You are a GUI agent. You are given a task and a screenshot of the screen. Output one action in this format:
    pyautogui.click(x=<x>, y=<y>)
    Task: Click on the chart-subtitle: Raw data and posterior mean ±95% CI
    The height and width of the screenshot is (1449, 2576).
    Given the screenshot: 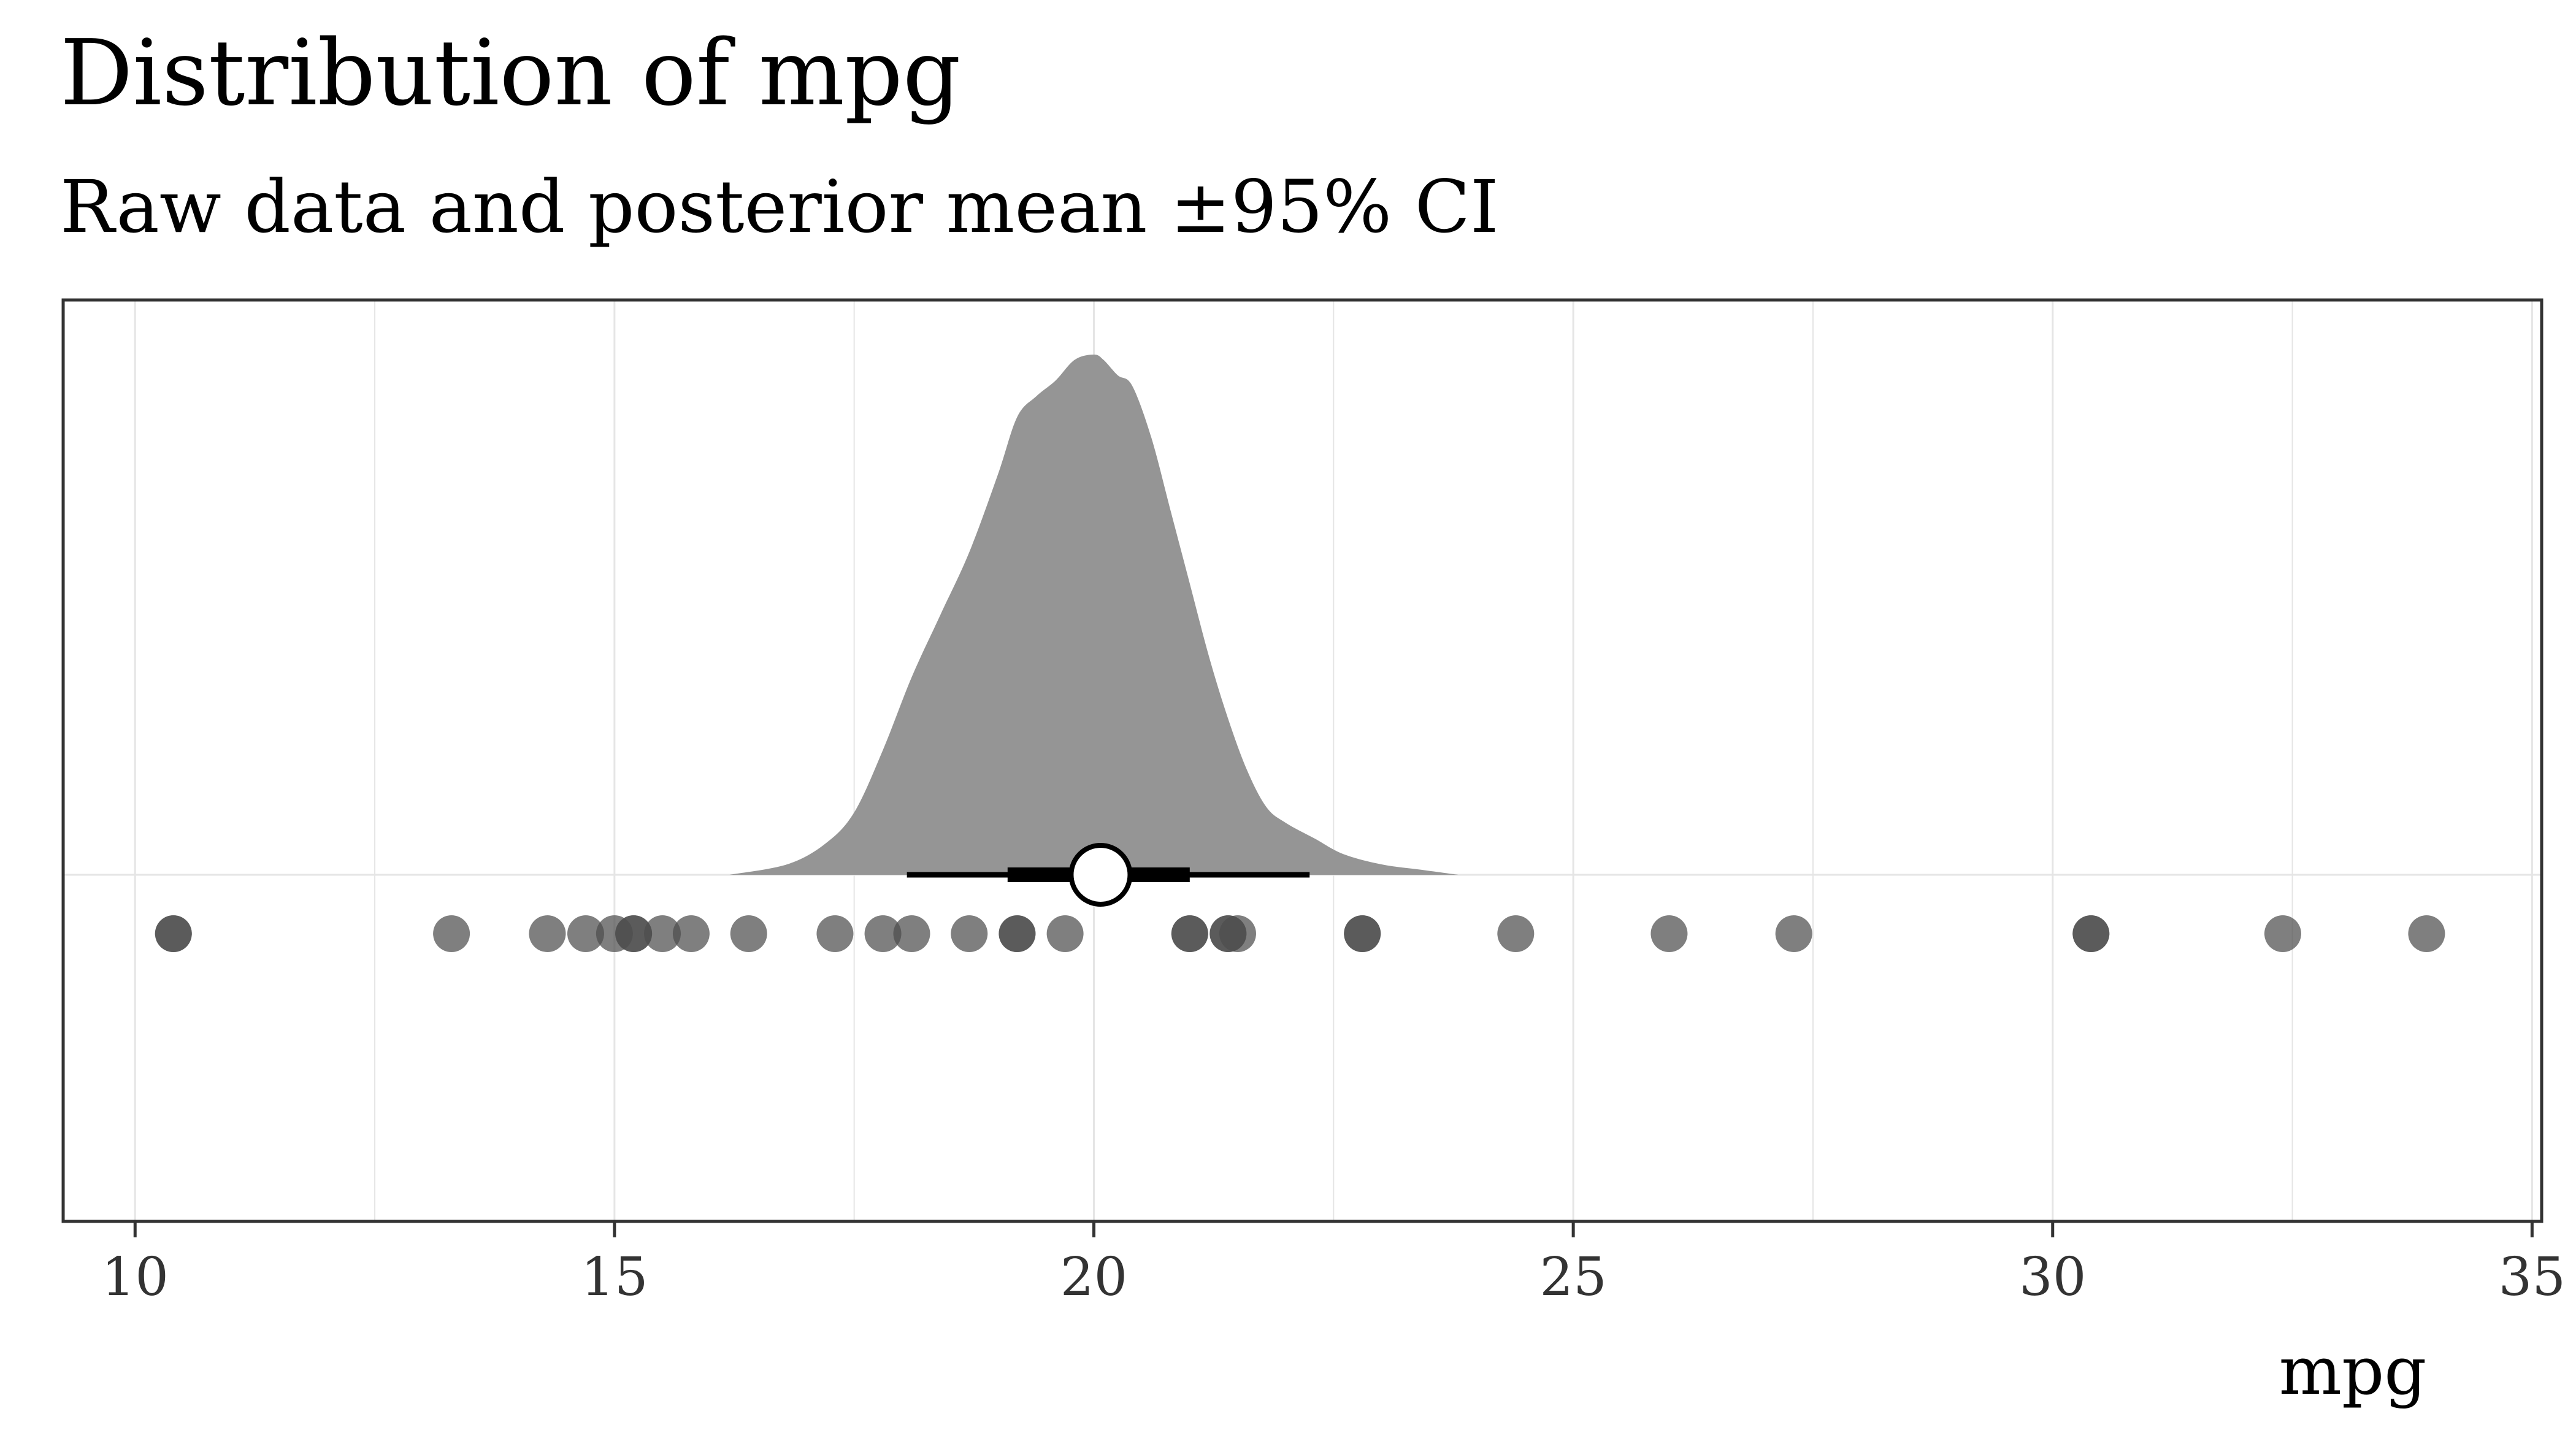 What is the action you would take?
    pyautogui.click(x=779, y=206)
    